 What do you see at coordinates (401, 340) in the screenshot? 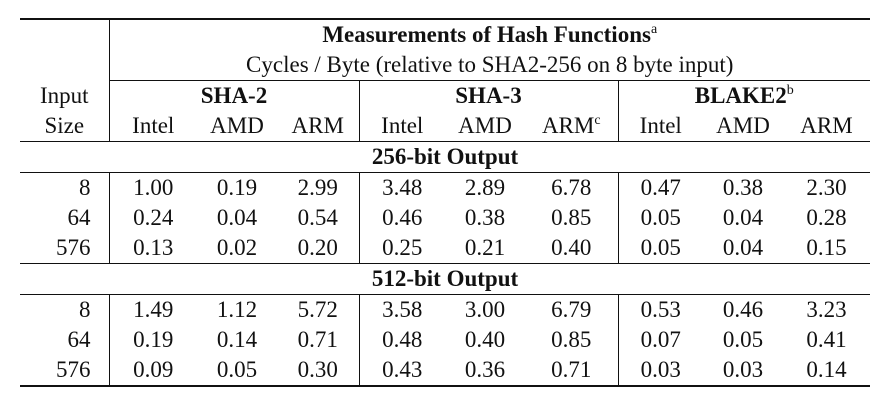
I see `value-cell: 0.48` at bounding box center [401, 340].